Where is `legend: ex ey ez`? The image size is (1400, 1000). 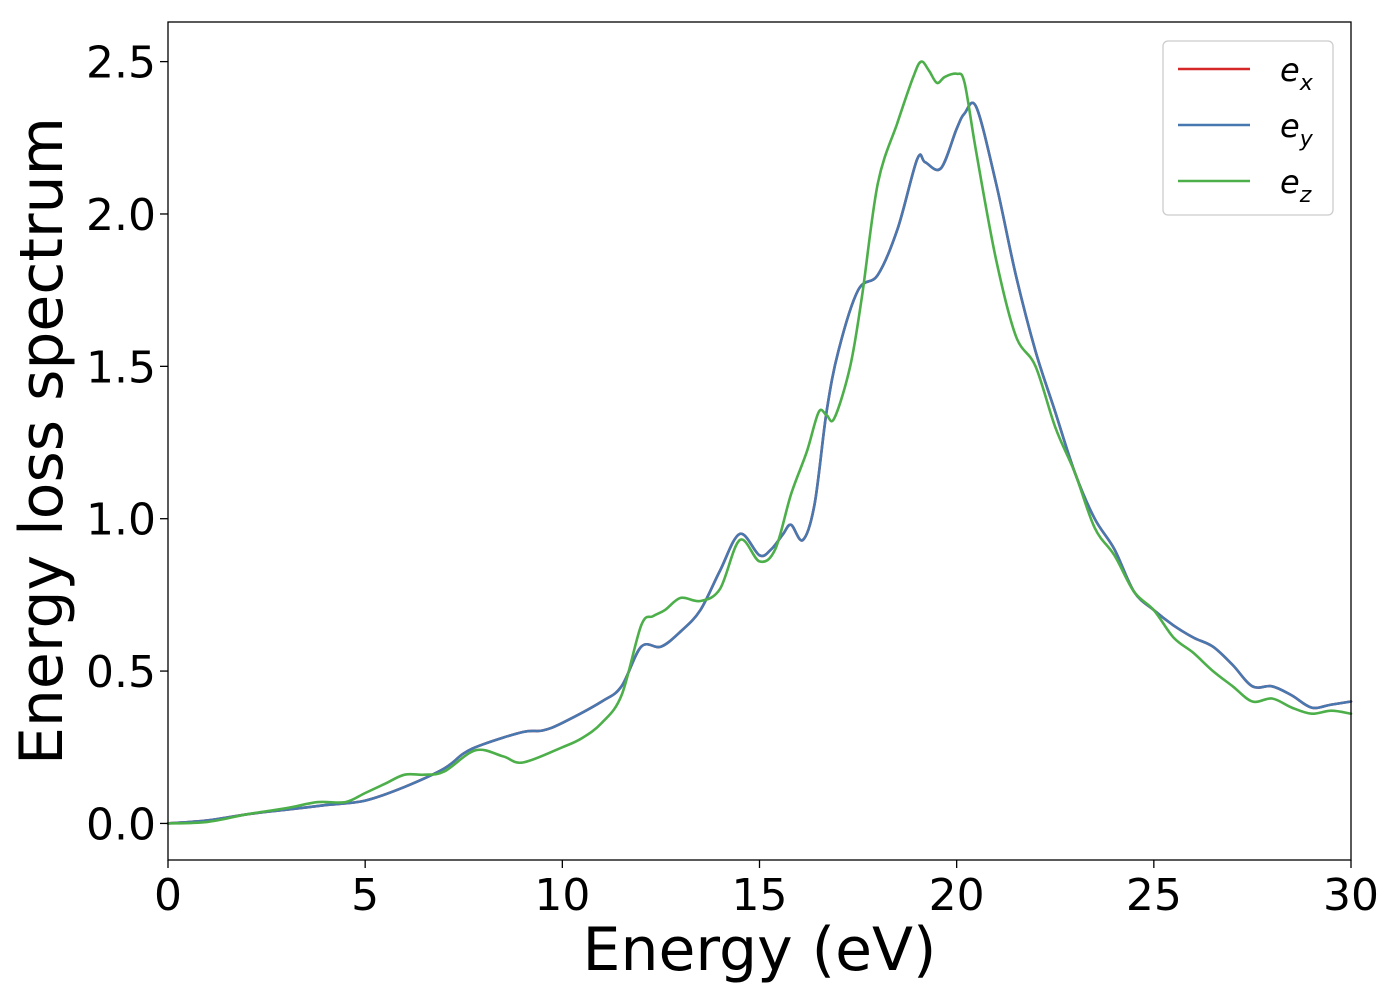
legend: ex ey ez is located at coordinates (1248, 128).